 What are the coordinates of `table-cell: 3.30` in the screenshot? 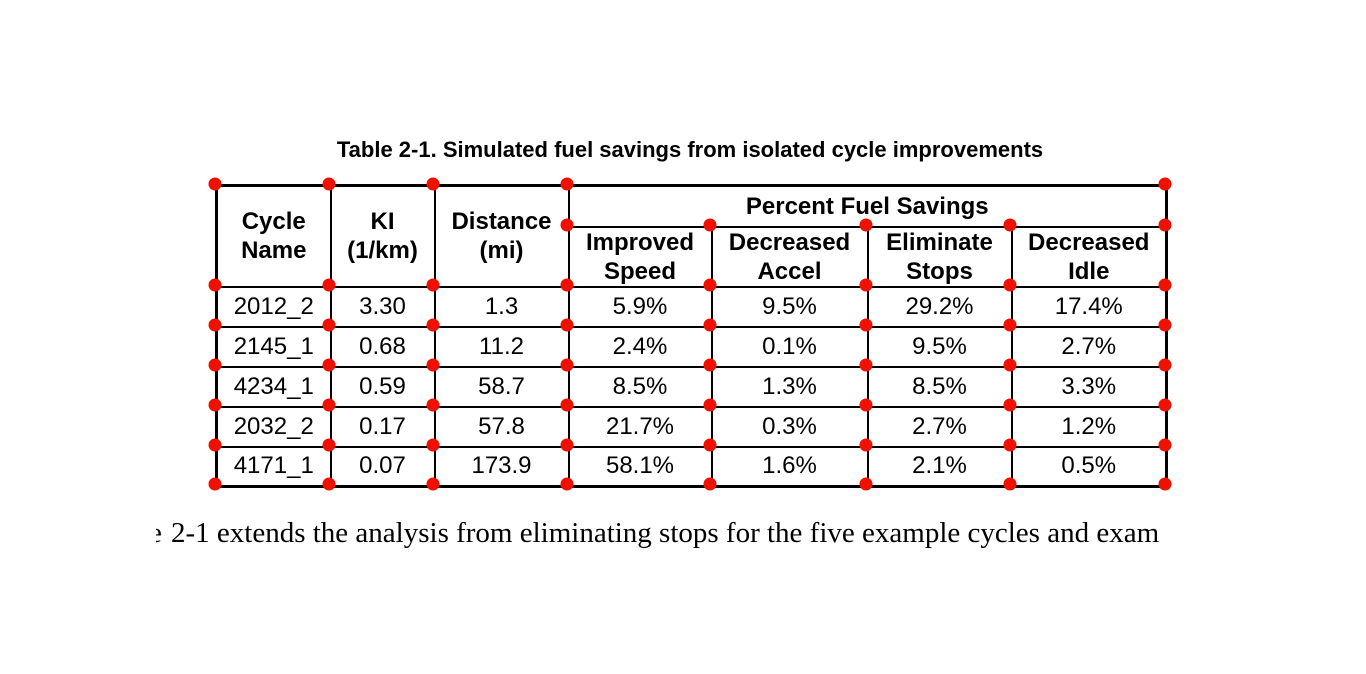 It's located at (382, 306).